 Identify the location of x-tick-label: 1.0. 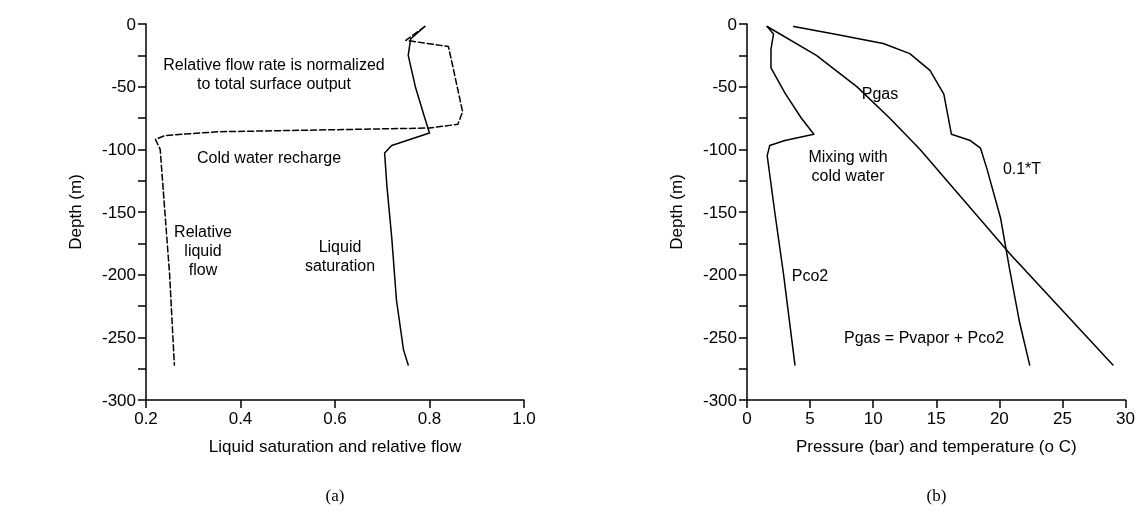
(524, 418).